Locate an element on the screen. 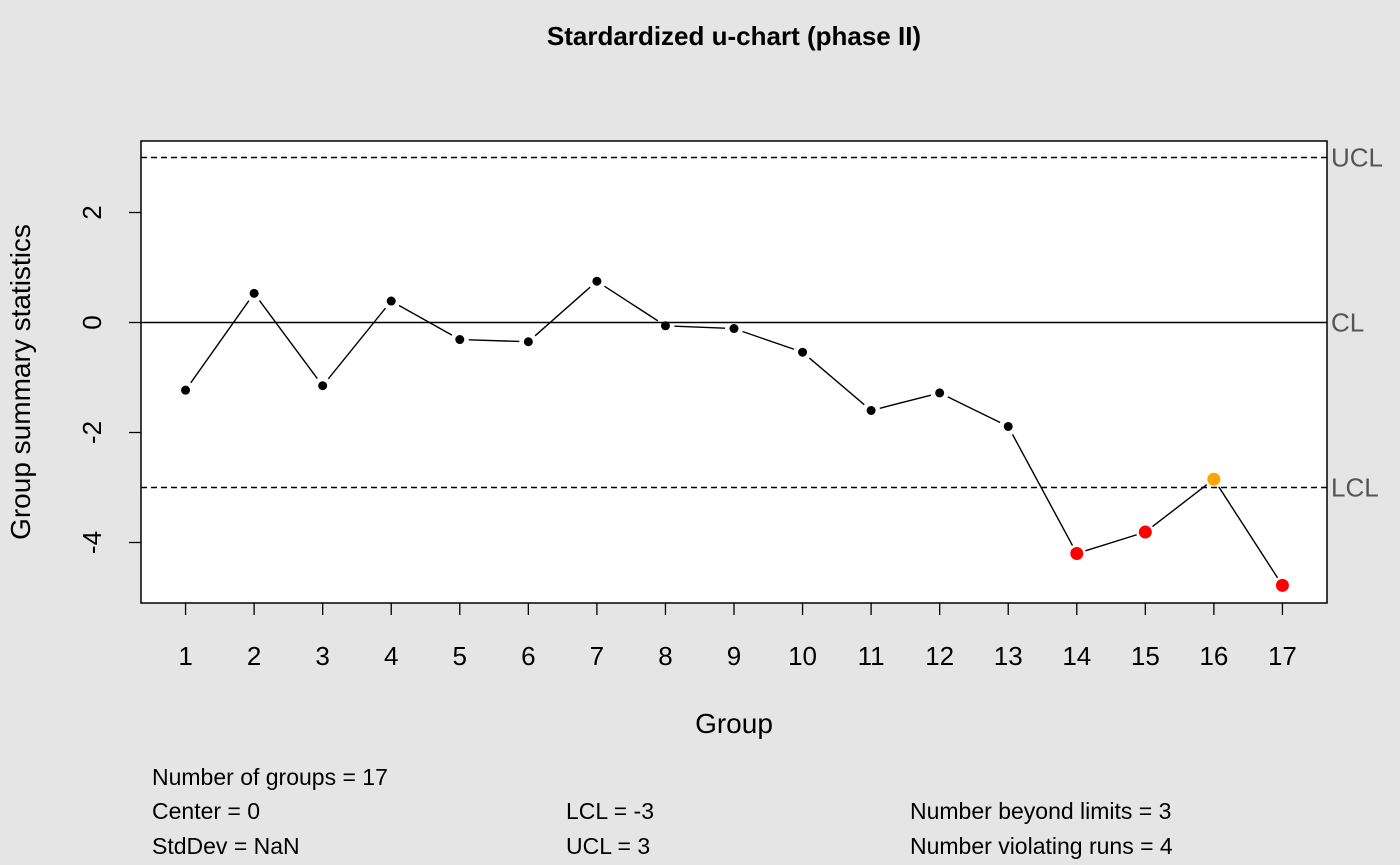 The image size is (1400, 865). limit-label-lcl: LCL is located at coordinates (1355, 488).